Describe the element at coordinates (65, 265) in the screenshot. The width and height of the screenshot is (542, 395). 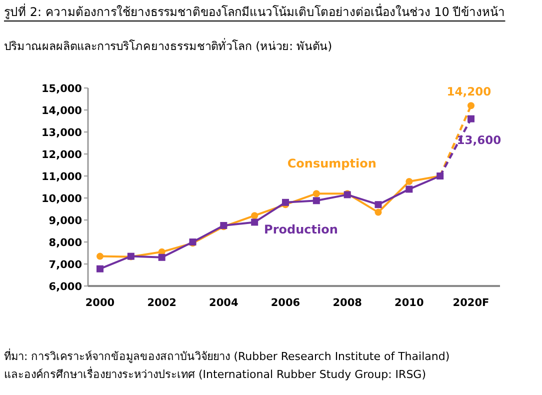
I see `y-tick-label: 7,000` at that location.